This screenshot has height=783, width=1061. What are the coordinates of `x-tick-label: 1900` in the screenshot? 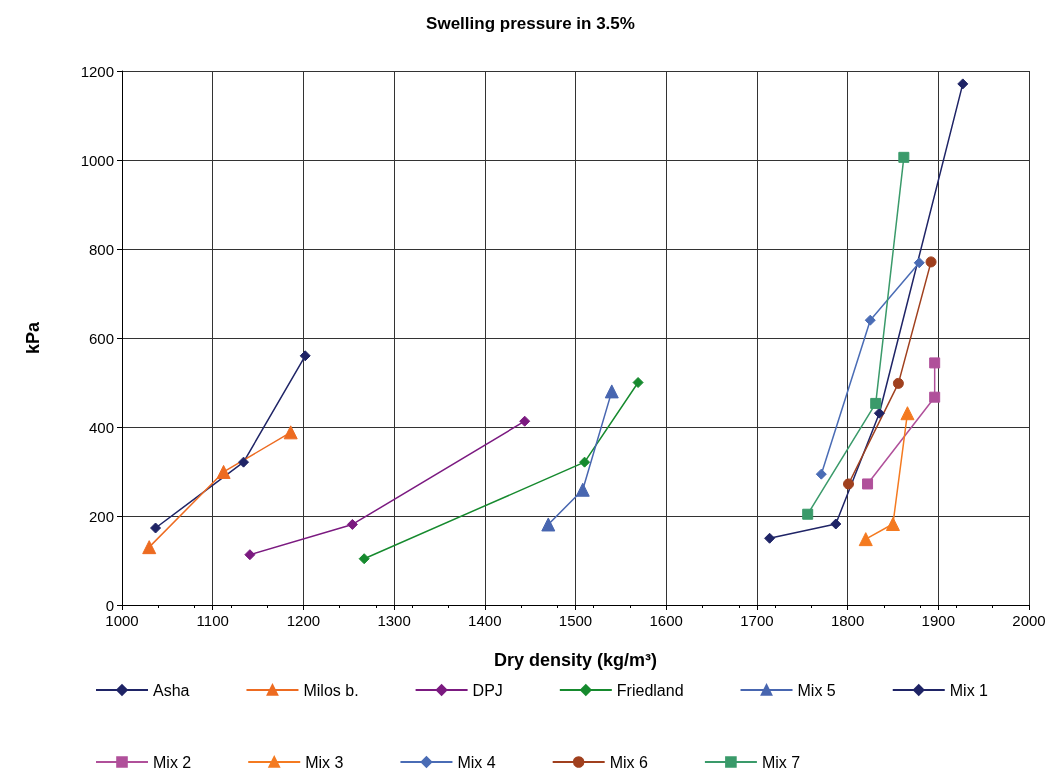 It's located at (938, 620).